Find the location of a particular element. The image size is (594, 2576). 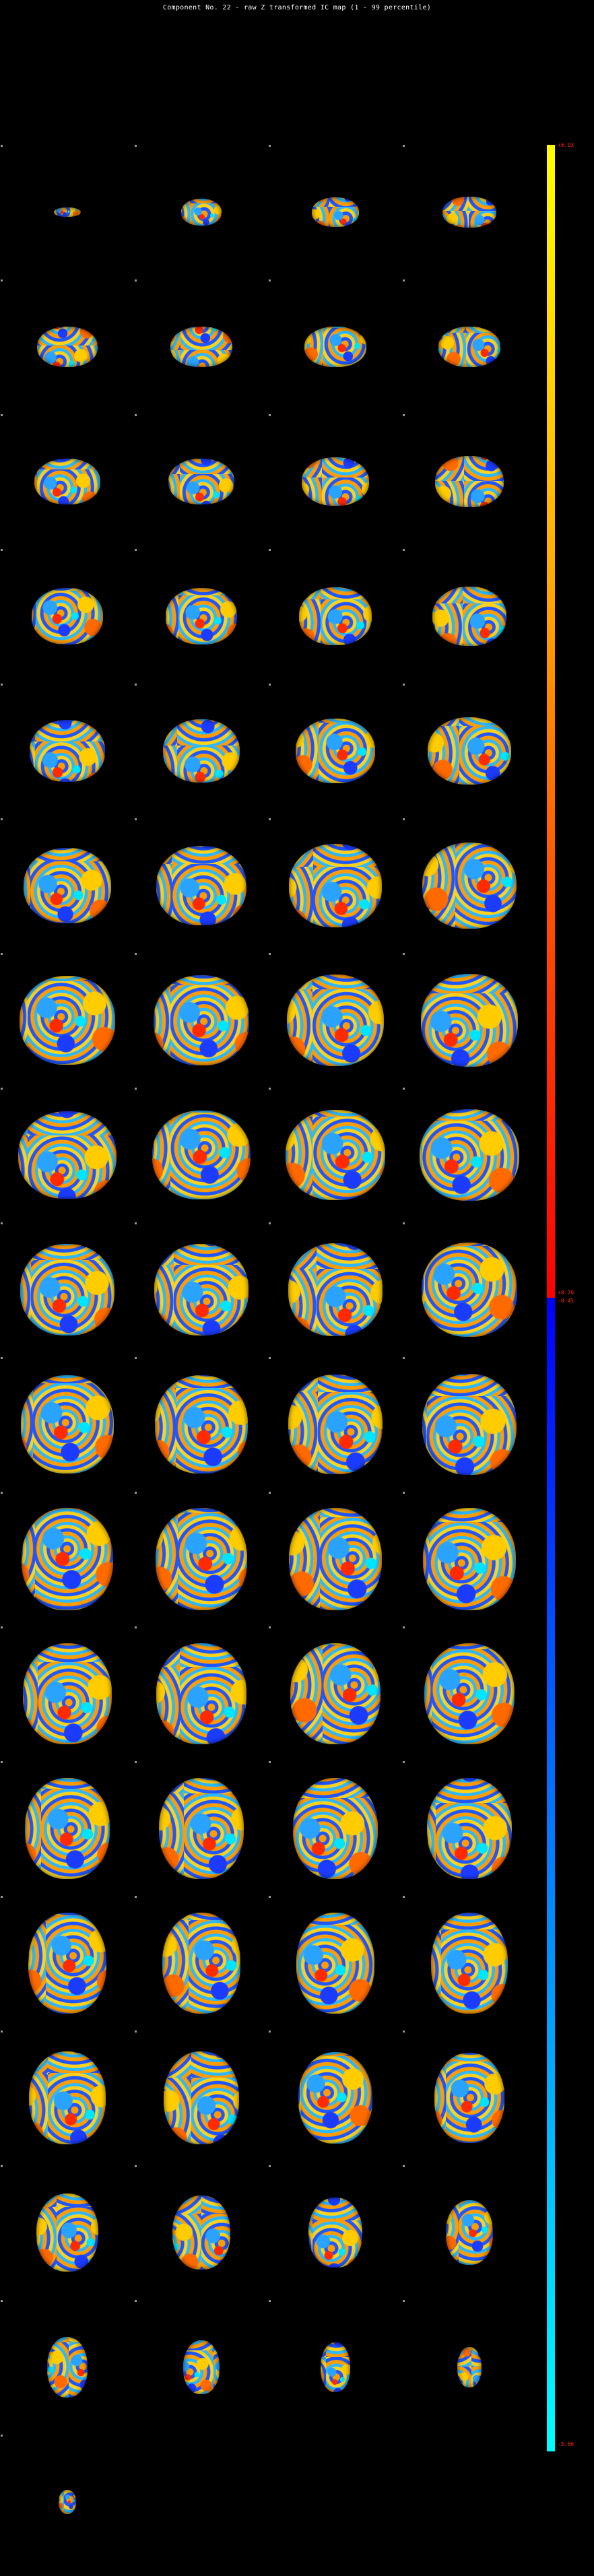

colorbar-positive is located at coordinates (551, 721).